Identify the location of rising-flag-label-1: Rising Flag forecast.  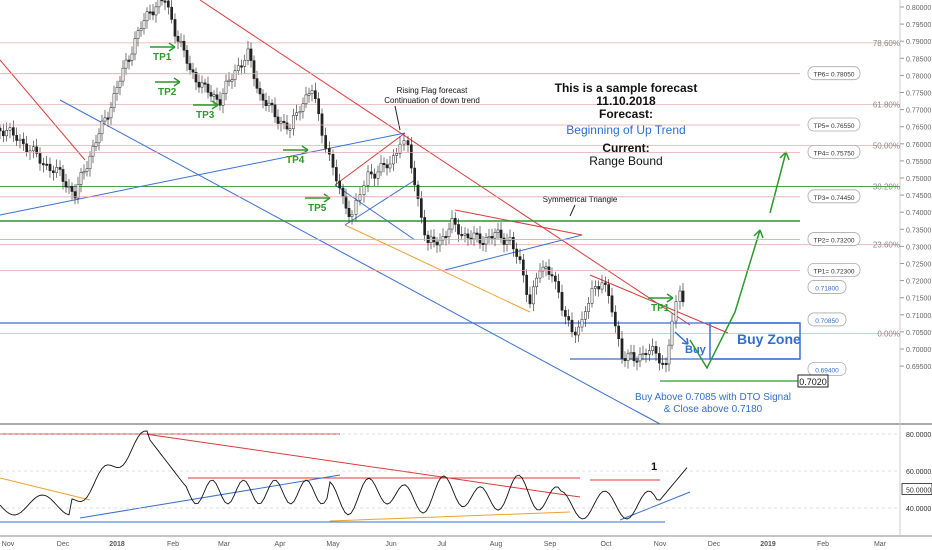
(432, 90).